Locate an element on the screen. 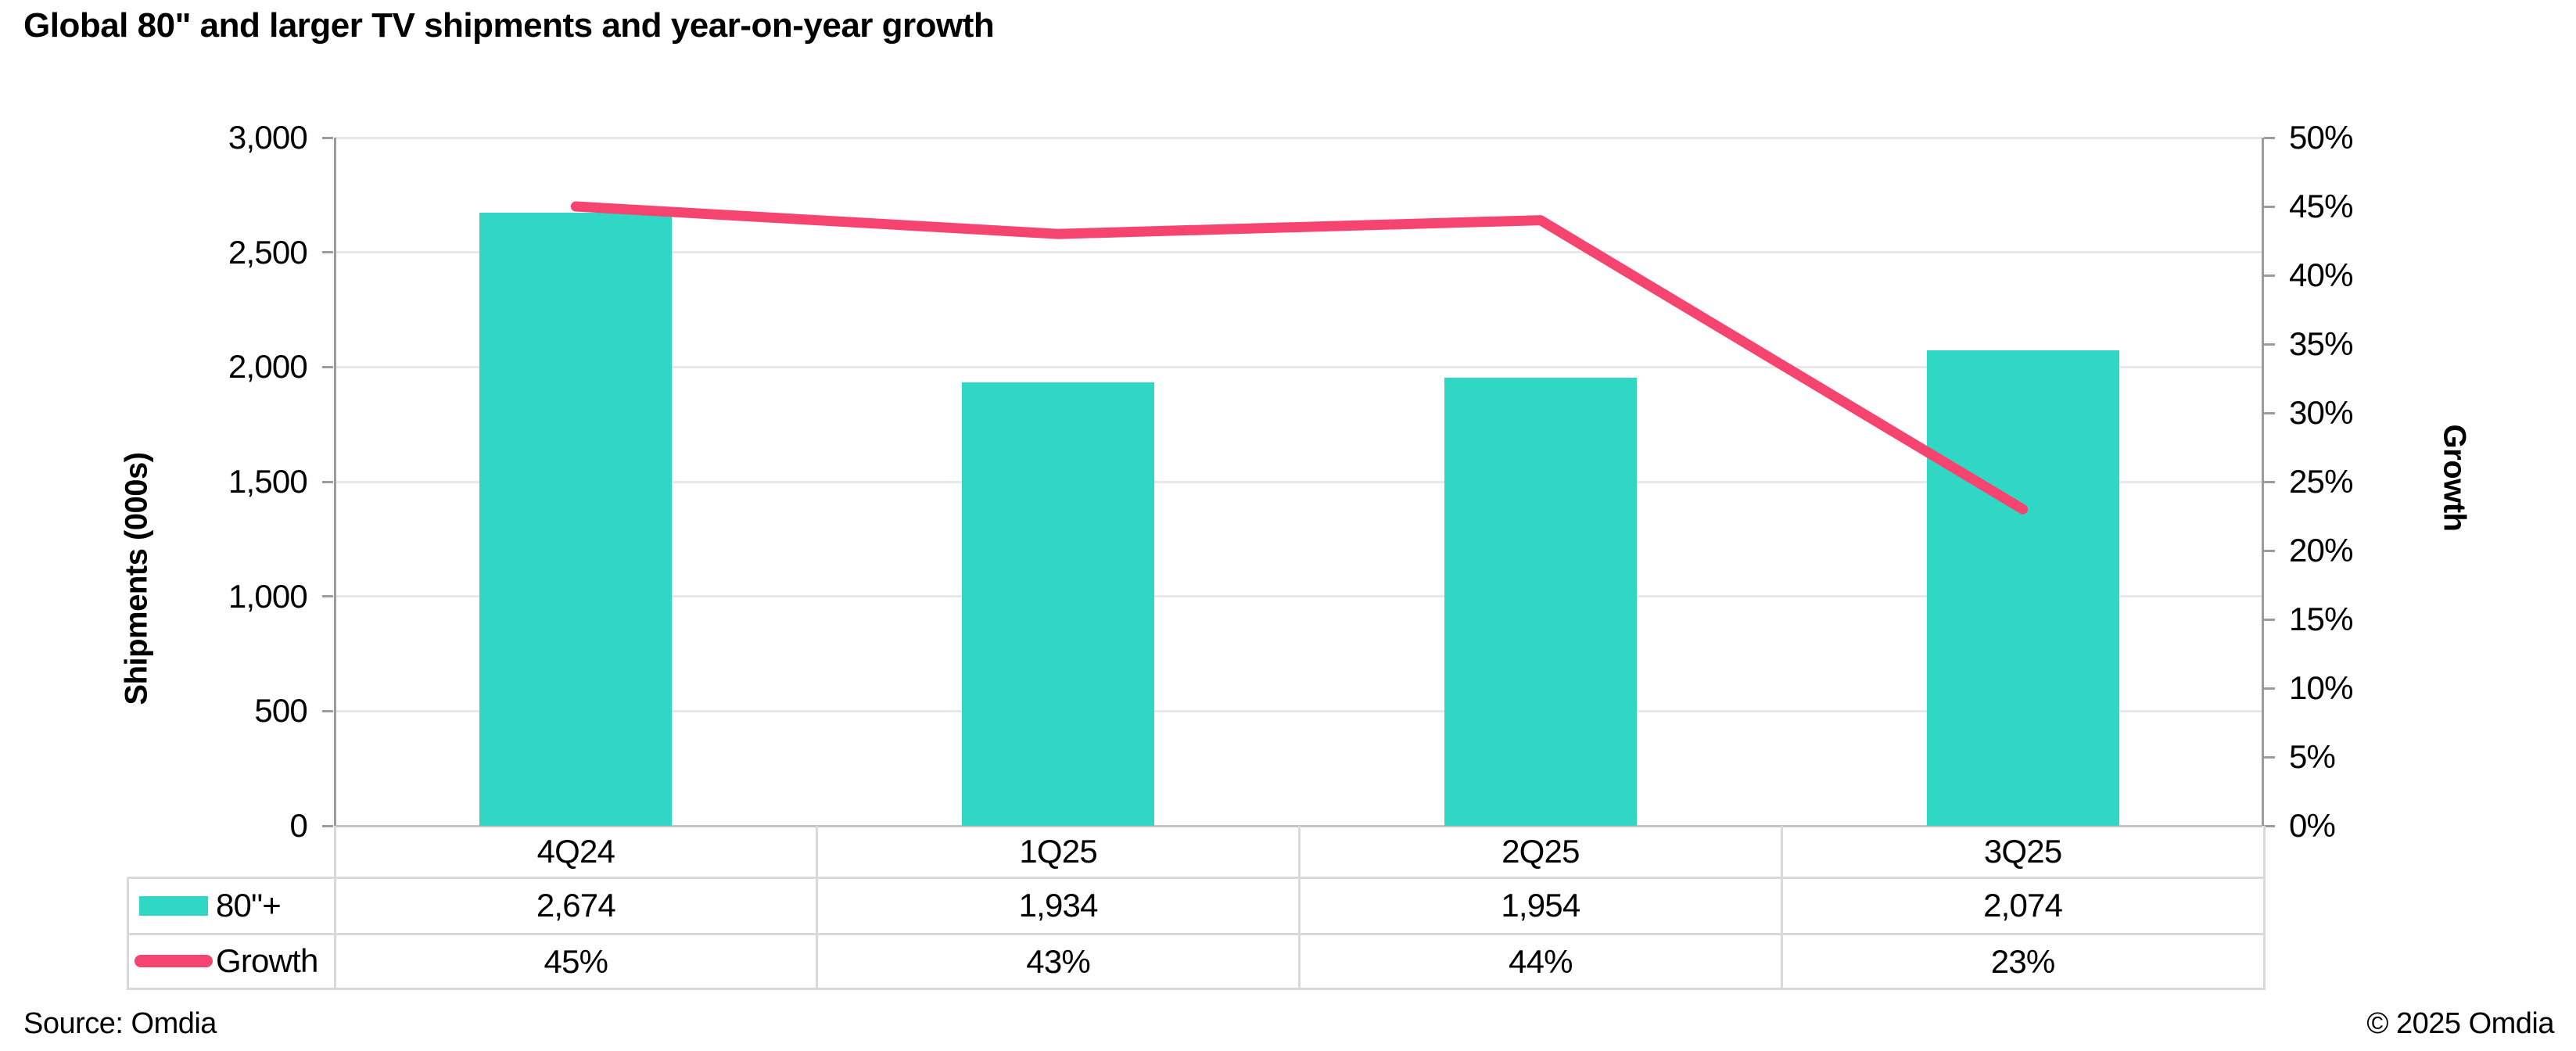 This screenshot has width=2576, height=1051. table-header-cell: 3Q25 is located at coordinates (2022, 852).